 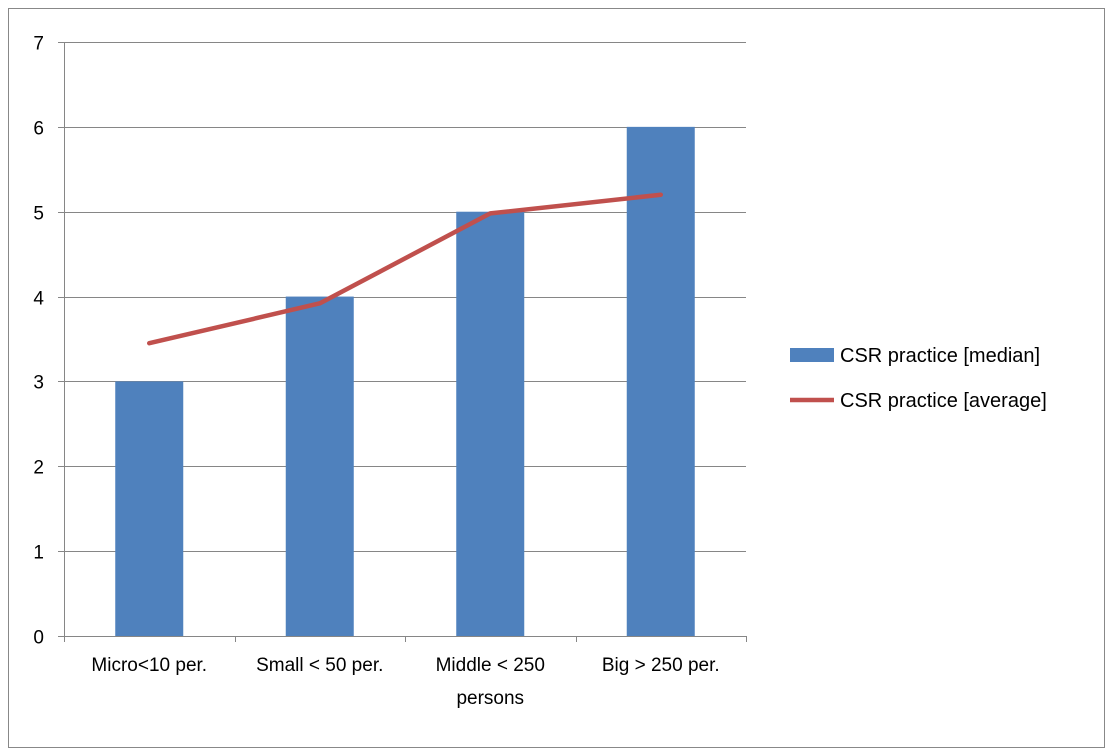 What do you see at coordinates (943, 401) in the screenshot?
I see `legend-entry-label: CSR practice [average]` at bounding box center [943, 401].